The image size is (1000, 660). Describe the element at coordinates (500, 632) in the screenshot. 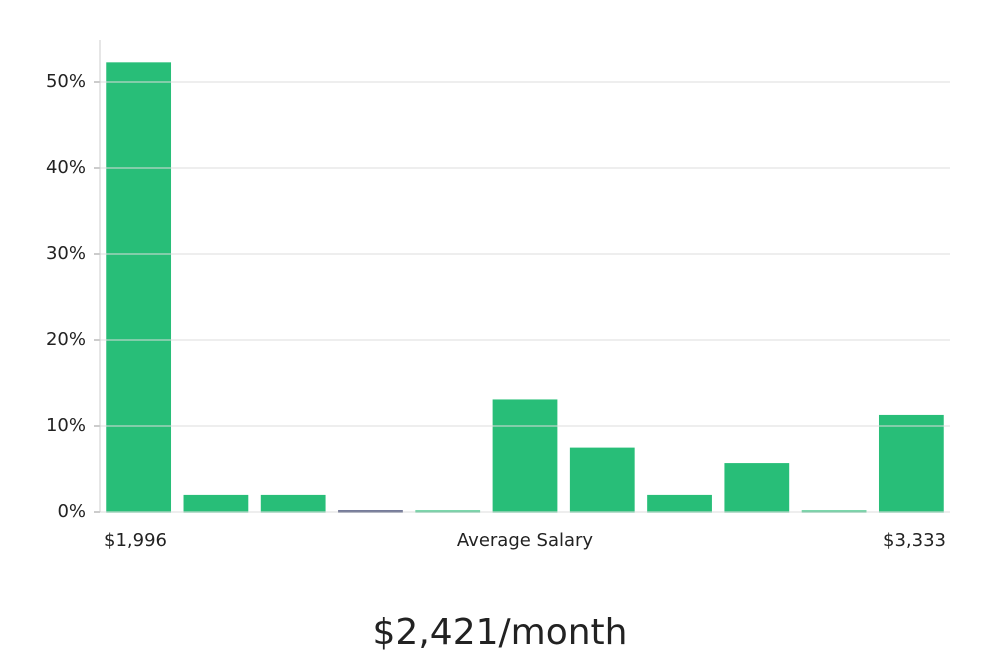

I see `caption: $2,421/month` at that location.